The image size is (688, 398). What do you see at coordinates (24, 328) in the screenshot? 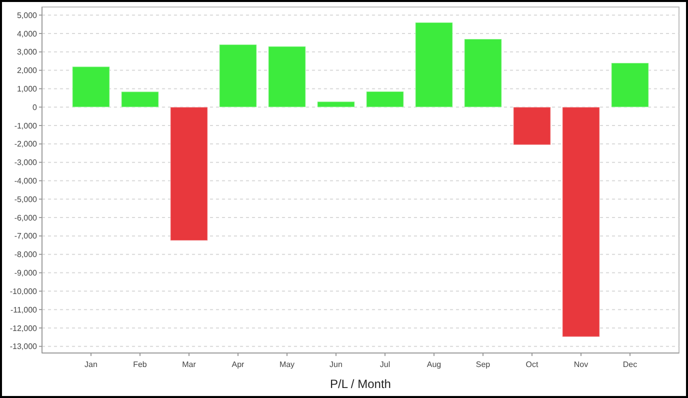
I see `y-tick-label: -12,000` at bounding box center [24, 328].